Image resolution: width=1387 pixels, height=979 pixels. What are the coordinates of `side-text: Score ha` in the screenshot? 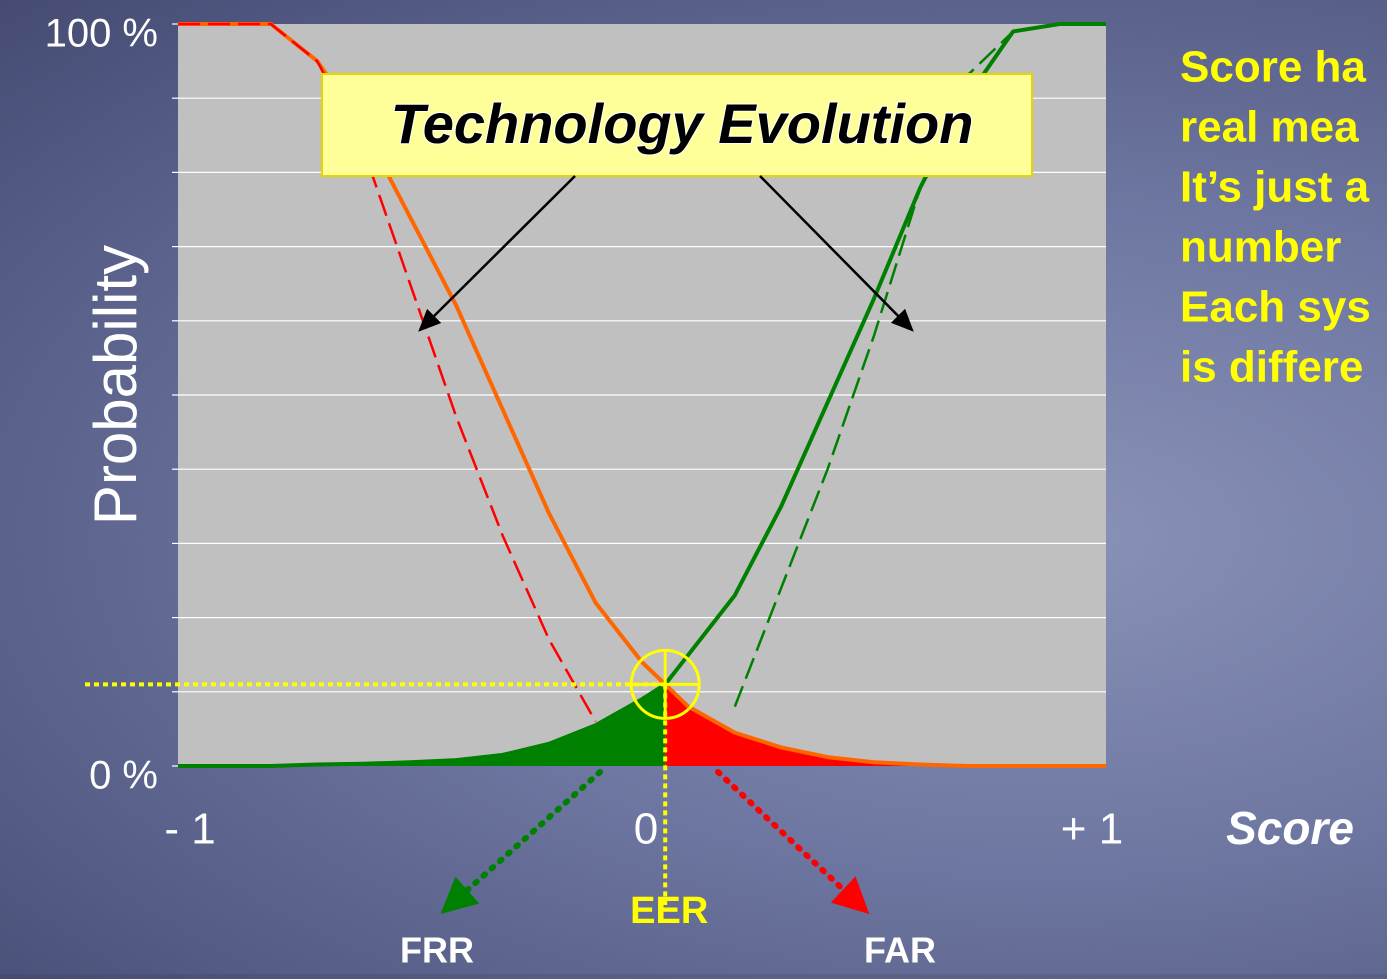 It's located at (1273, 67).